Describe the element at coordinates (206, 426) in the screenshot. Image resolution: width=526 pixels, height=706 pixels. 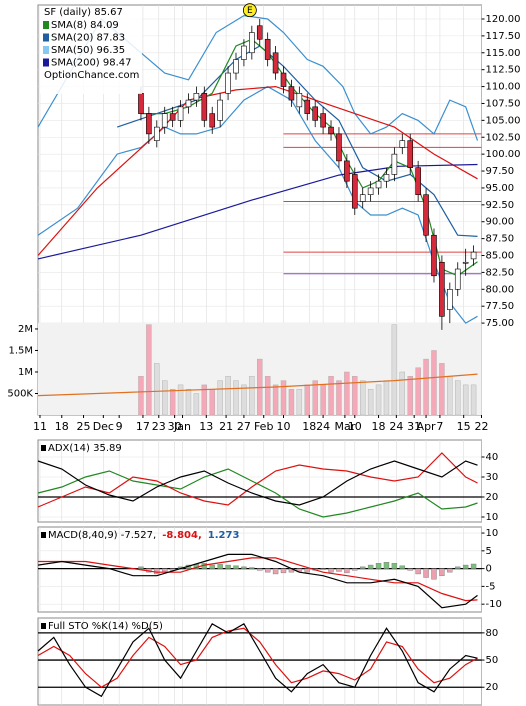
I see `x-tick-label: 13` at that location.